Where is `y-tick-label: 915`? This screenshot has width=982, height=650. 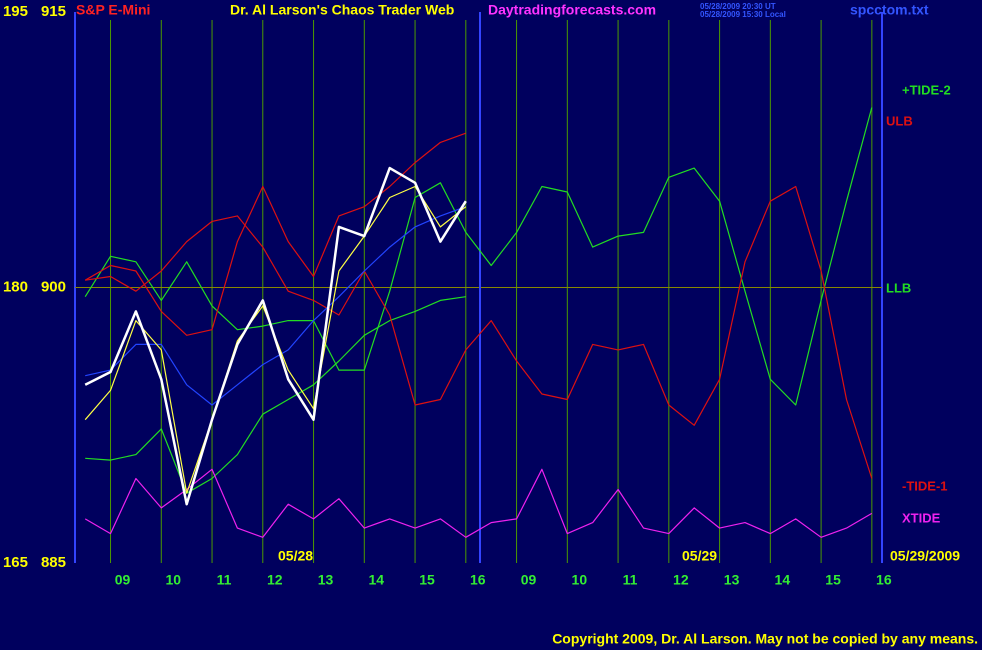 y-tick-label: 915 is located at coordinates (53, 11).